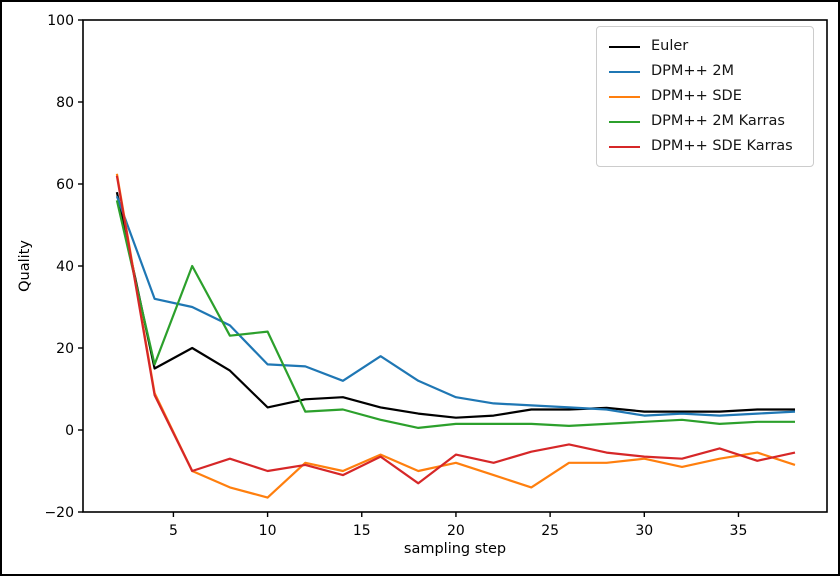  I want to click on x-tick-label: 20, so click(456, 531).